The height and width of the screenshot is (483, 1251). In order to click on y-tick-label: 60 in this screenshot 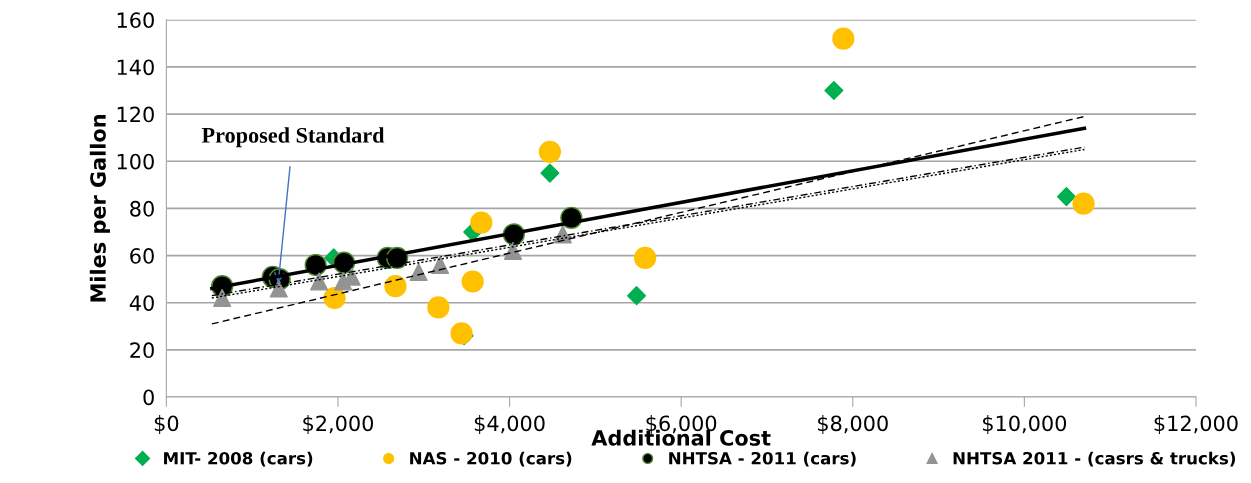, I will do `click(142, 256)`.